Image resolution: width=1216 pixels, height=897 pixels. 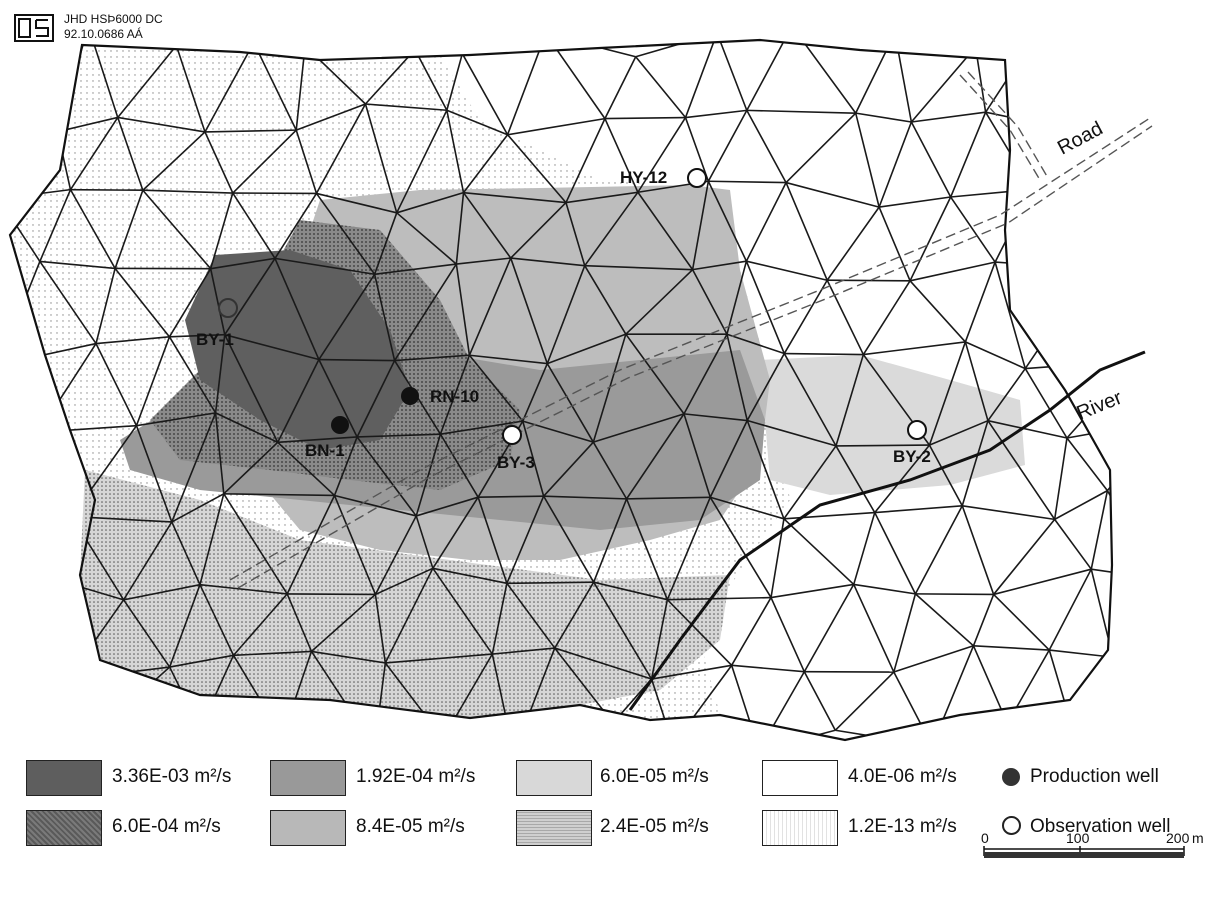 I want to click on river-label: River, so click(x=1100, y=406).